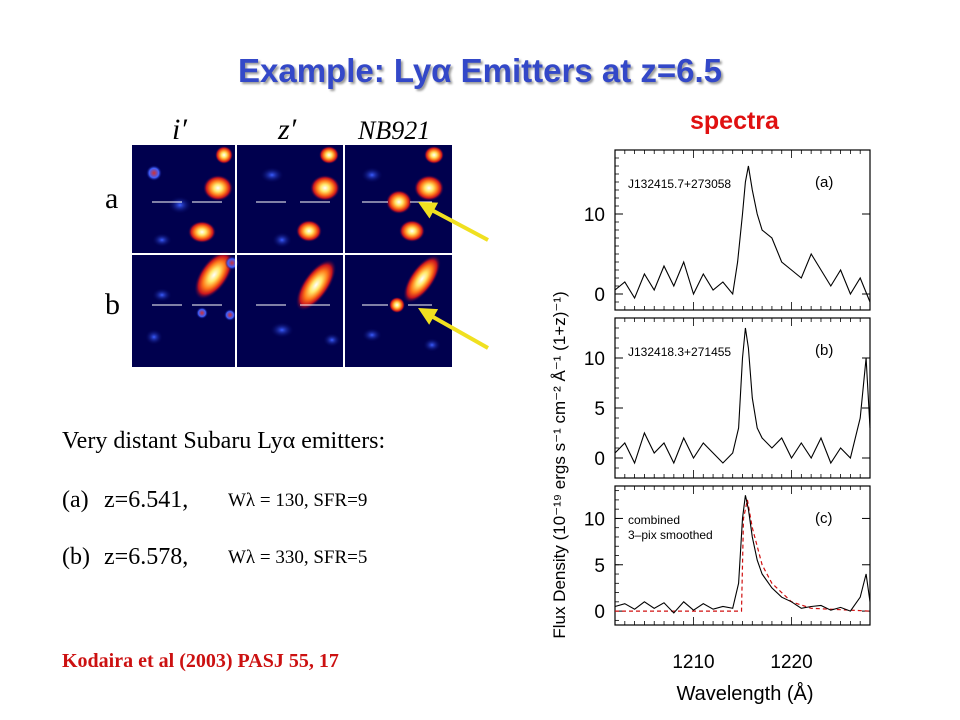 The image size is (960, 720). Describe the element at coordinates (401, 303) in the screenshot. I see `cutout-b-nb921` at that location.